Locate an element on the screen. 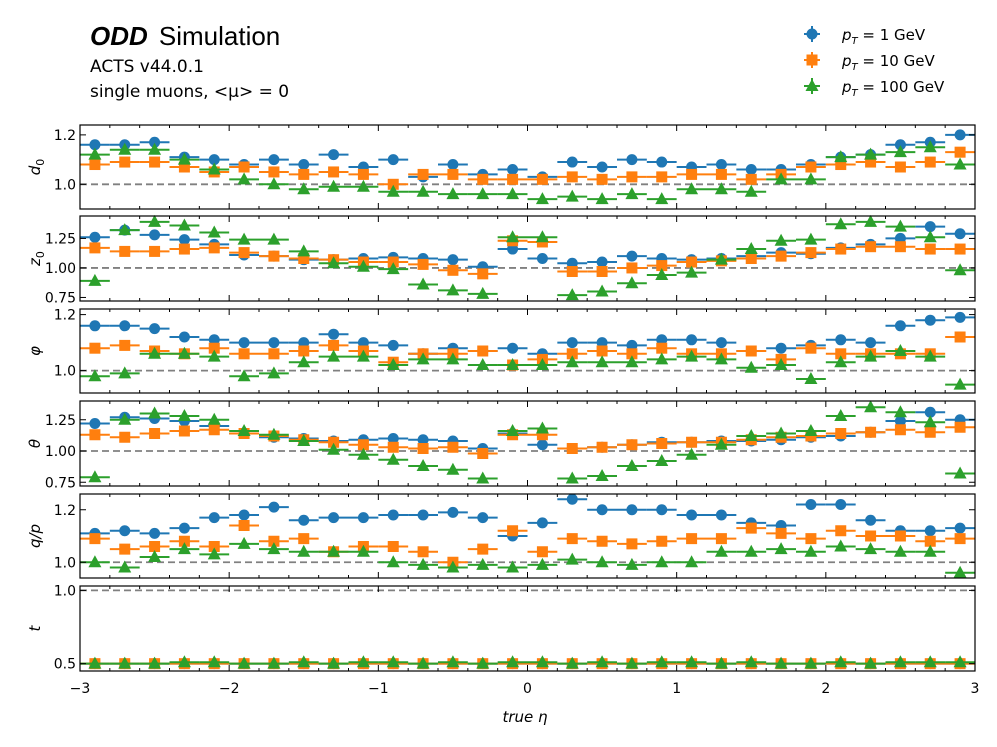 This screenshot has height=747, width=997. x-axis: −3 −2 −1 0 1 2 3 is located at coordinates (525, 689).